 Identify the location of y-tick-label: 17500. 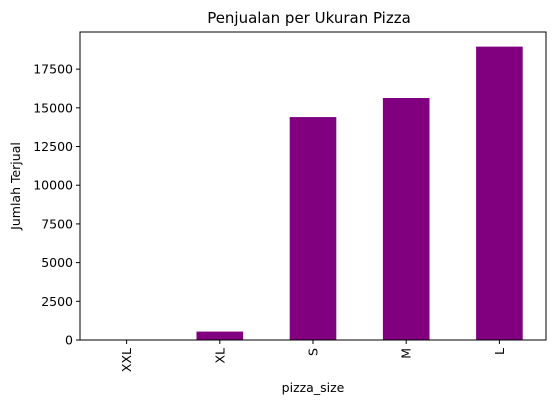
(53, 69).